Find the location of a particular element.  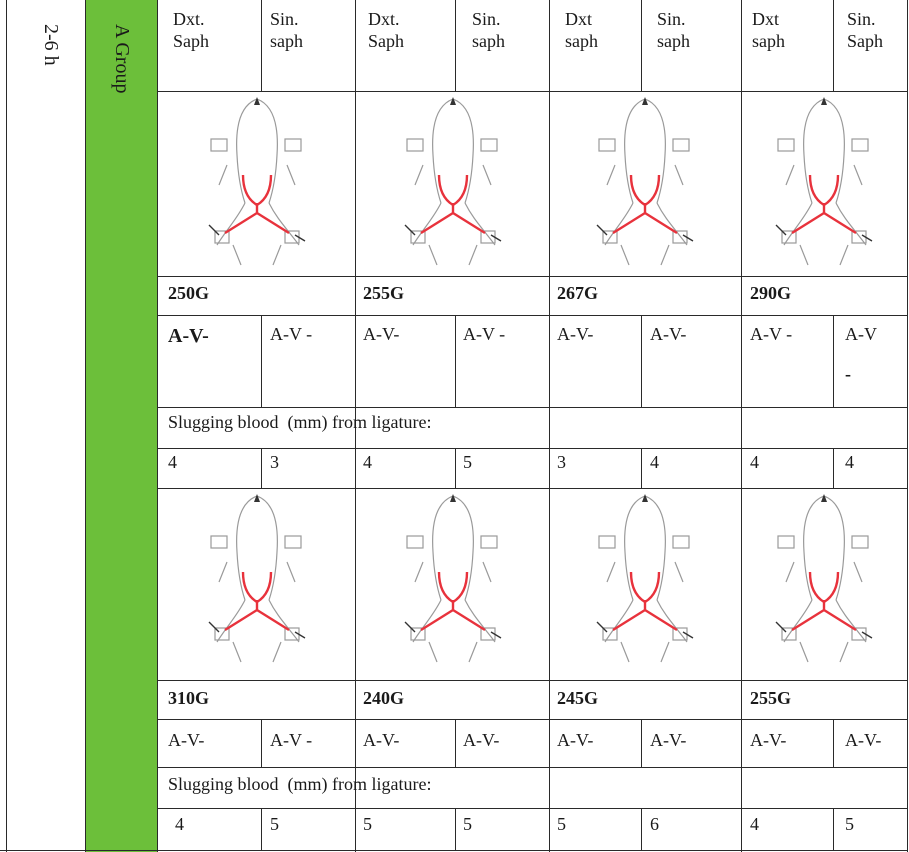

header-cell: Sin. Saph is located at coordinates (865, 30).